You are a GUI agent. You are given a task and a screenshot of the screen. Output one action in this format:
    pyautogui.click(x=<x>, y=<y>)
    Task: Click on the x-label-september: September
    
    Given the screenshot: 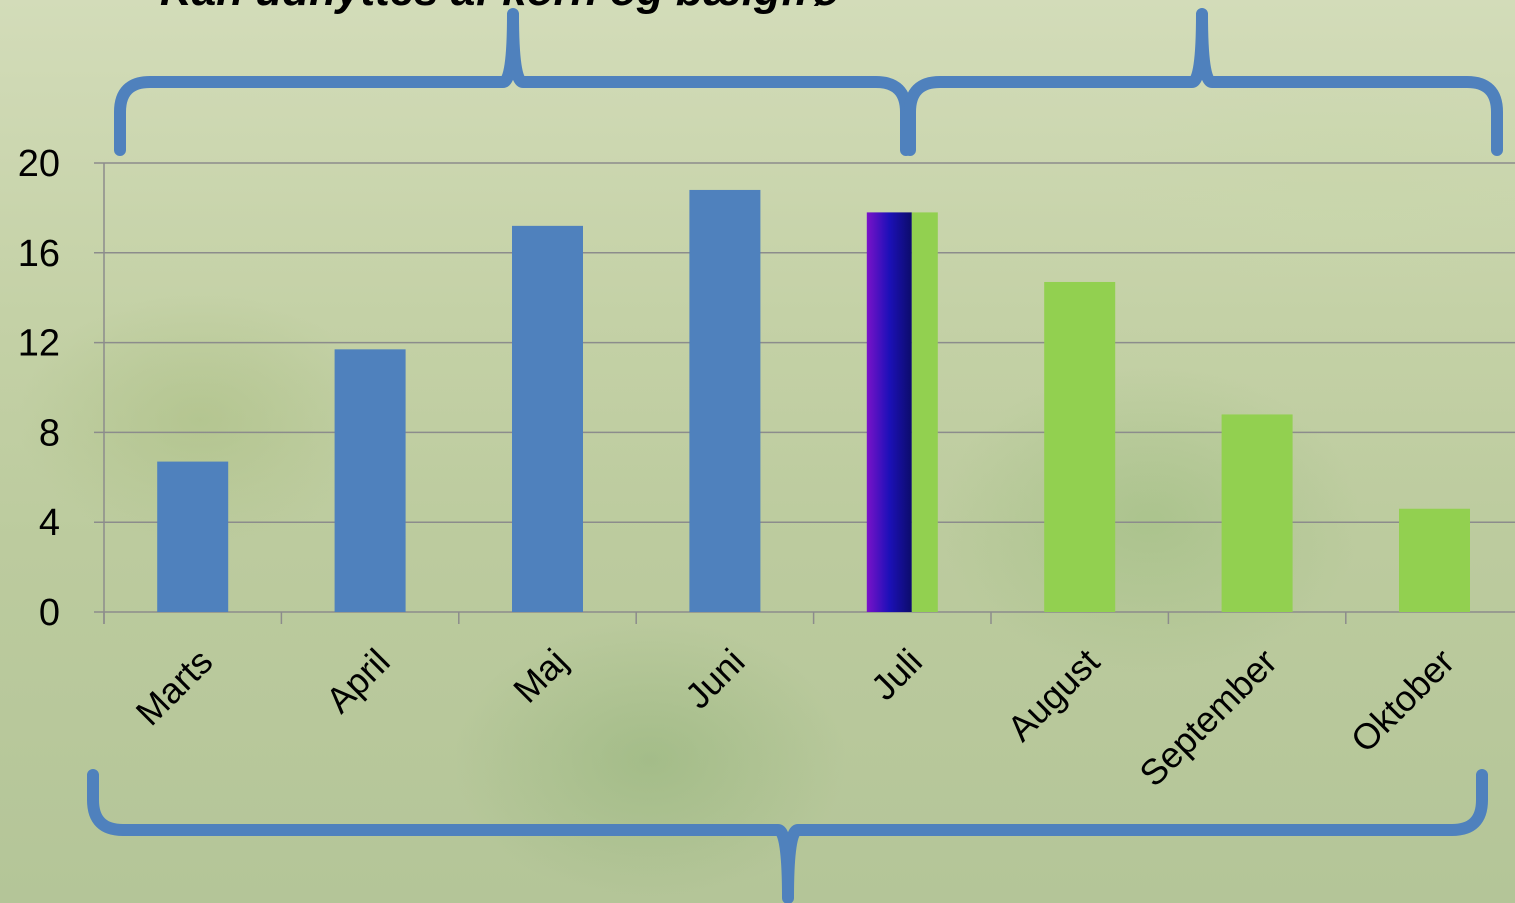 What is the action you would take?
    pyautogui.click(x=1208, y=718)
    